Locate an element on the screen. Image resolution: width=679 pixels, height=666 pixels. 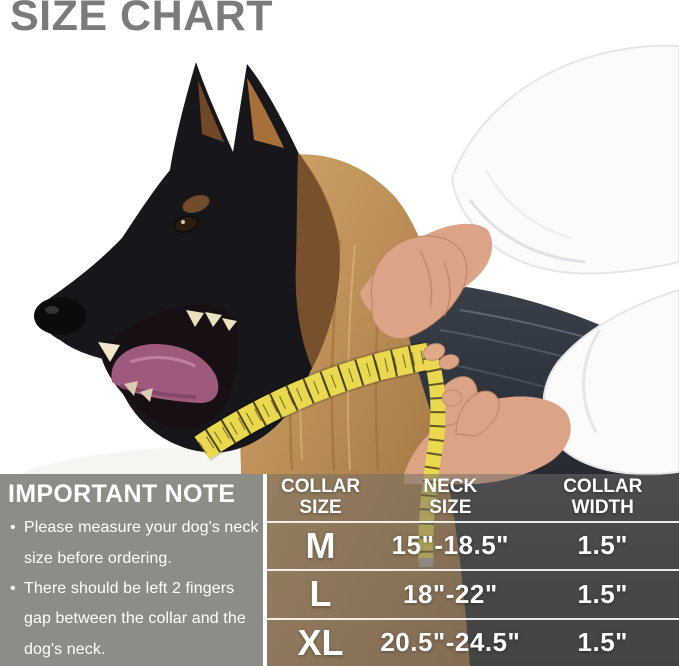
size-table-header: COLLAR SIZE NECK SIZE COLLAR WIDTH is located at coordinates (473, 497).